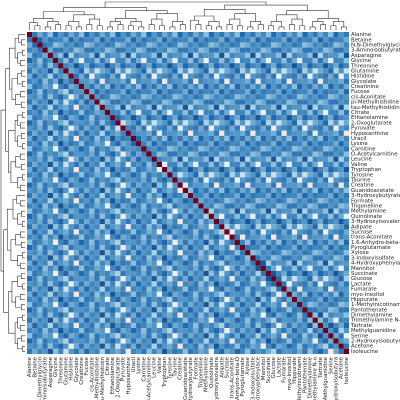 This screenshot has height=400, width=400. Describe the element at coordinates (375, 243) in the screenshot. I see `row-label: 1,6-Anhydro-beta-D` at that location.